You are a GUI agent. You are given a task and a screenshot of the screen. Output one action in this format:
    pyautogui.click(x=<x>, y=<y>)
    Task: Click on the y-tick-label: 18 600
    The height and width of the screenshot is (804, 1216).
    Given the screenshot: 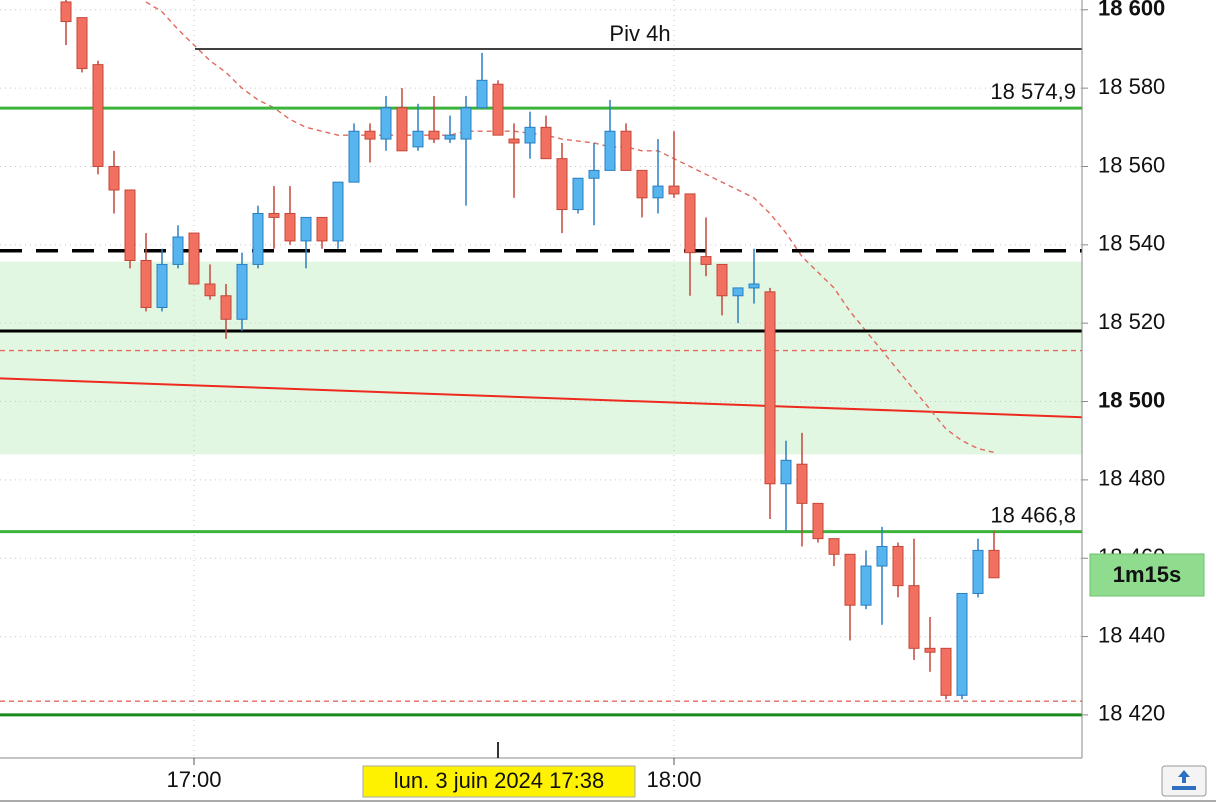 What is the action you would take?
    pyautogui.click(x=1131, y=10)
    